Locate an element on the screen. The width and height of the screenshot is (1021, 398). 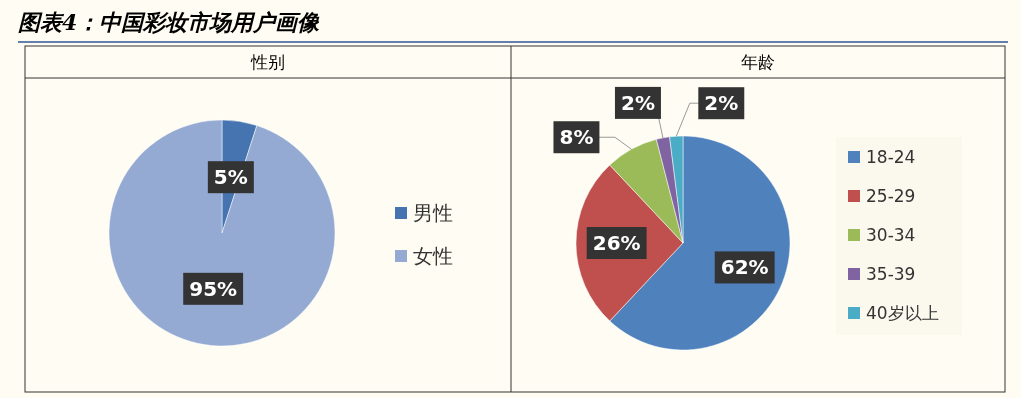
legend-label: 35-39 is located at coordinates (891, 274).